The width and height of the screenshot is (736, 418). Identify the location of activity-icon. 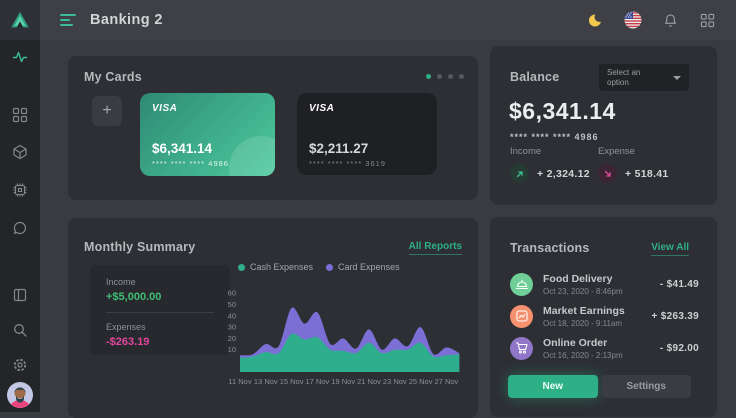
(20, 57).